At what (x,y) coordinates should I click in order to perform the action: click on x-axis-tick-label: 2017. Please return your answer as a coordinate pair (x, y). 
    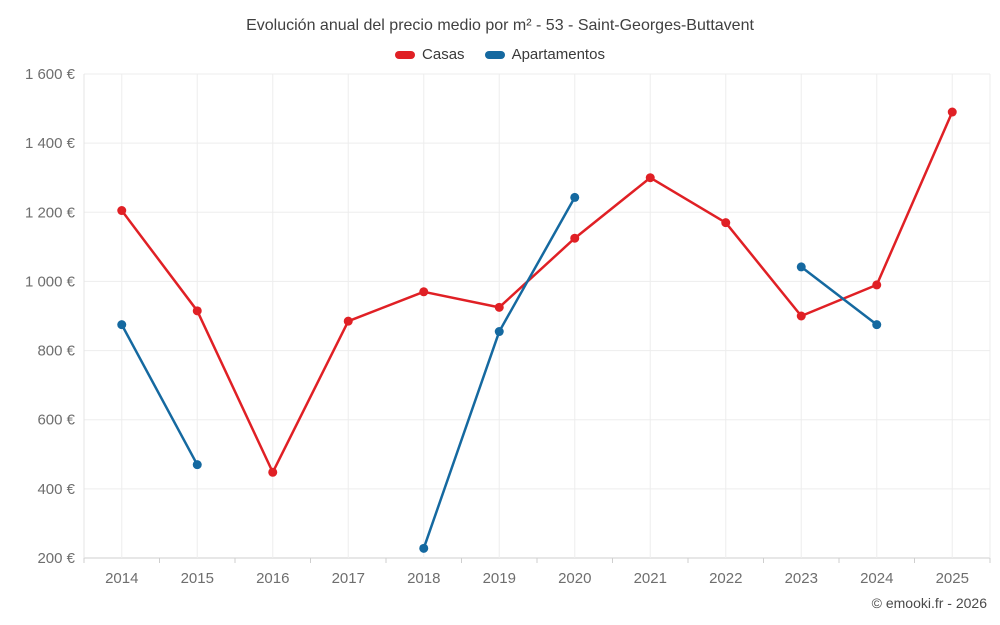
    Looking at the image, I should click on (348, 578).